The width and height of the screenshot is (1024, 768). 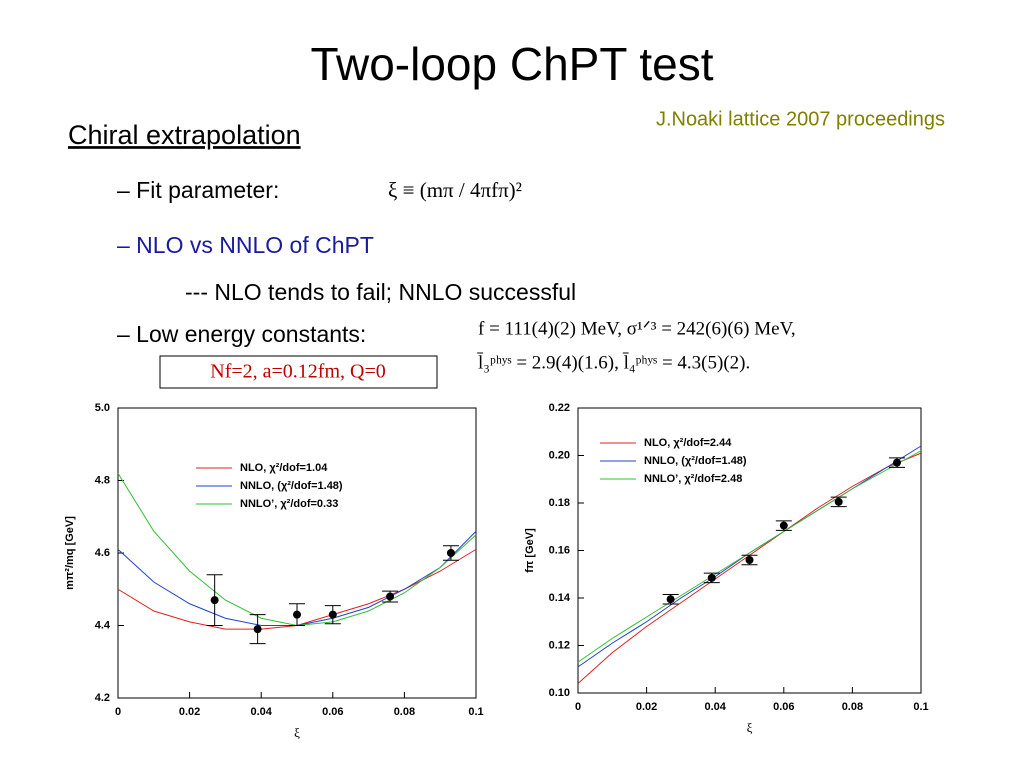 I want to click on bullet: – Low energy constants:, so click(x=241, y=334).